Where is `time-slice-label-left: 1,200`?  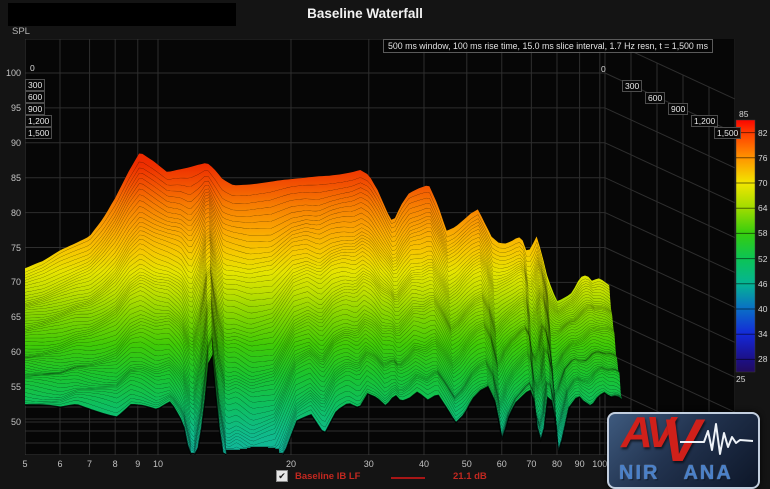 time-slice-label-left: 1,200 is located at coordinates (39, 121).